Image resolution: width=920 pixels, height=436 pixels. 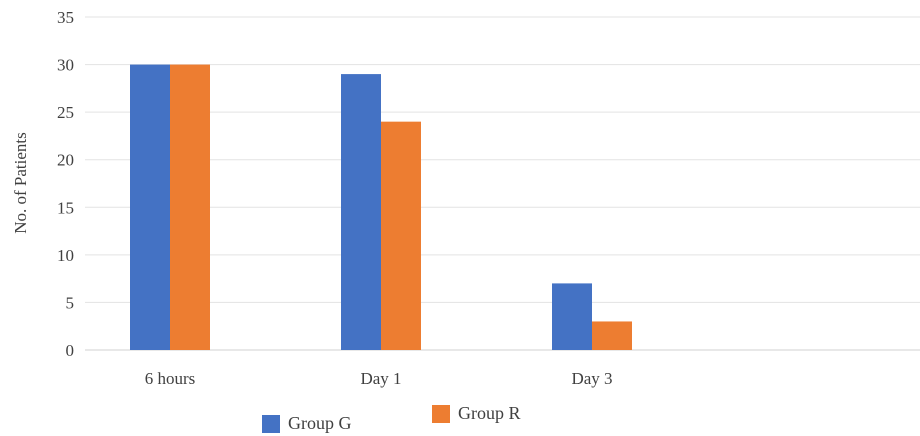 What do you see at coordinates (65, 112) in the screenshot?
I see `y-tick-label: 25` at bounding box center [65, 112].